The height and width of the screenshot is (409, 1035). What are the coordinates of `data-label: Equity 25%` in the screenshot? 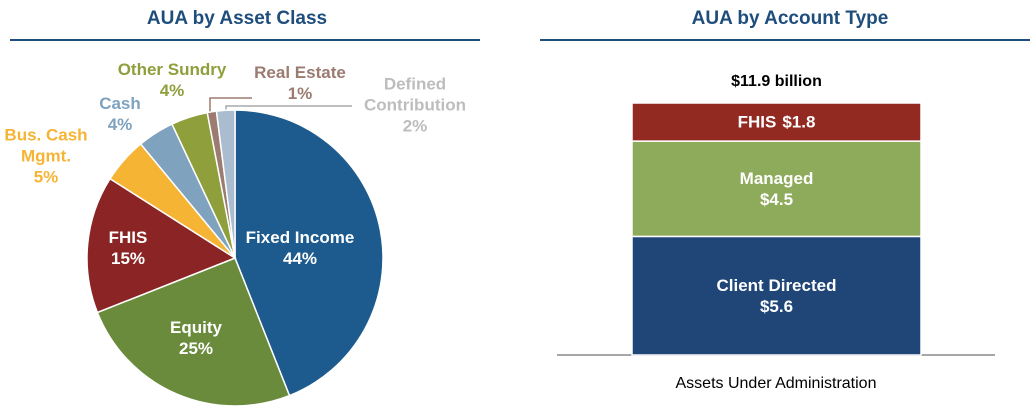 It's located at (196, 338).